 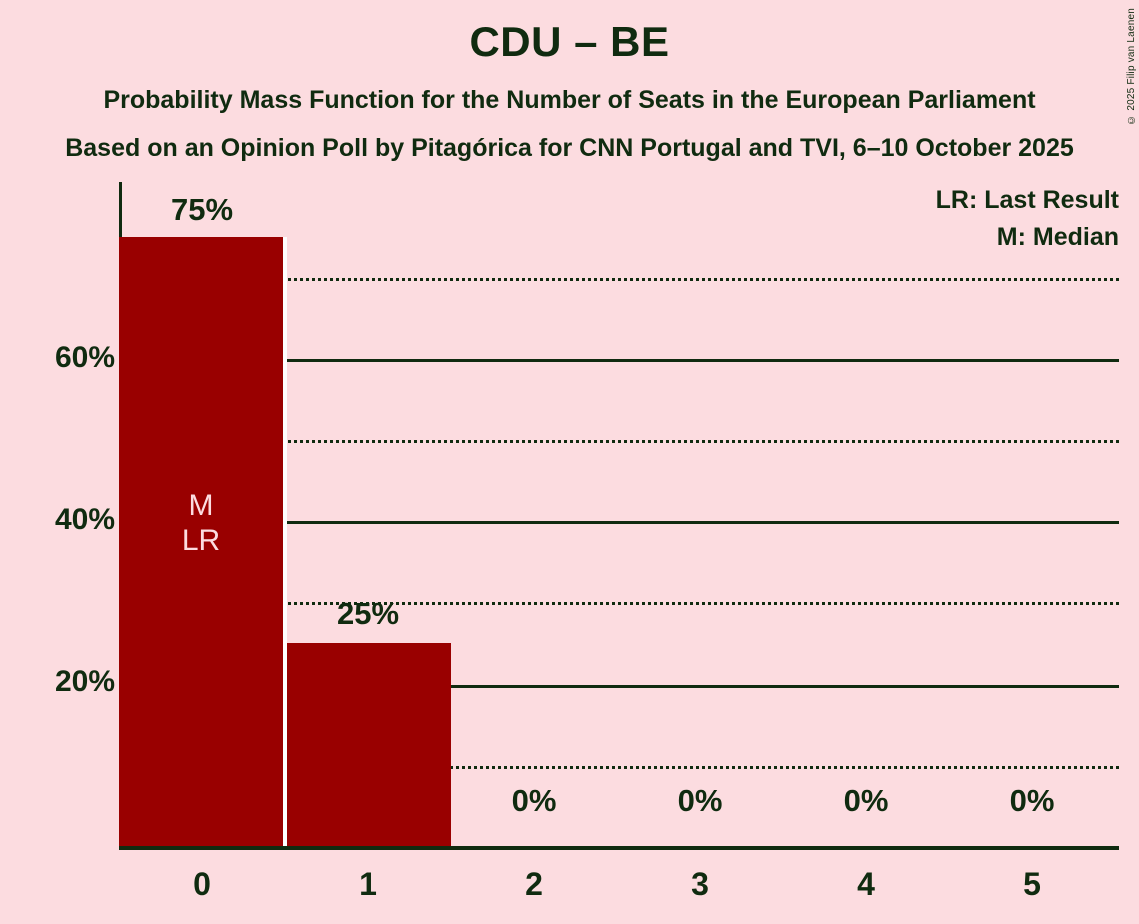 What do you see at coordinates (84, 681) in the screenshot?
I see `y-tick-label-20: 20%` at bounding box center [84, 681].